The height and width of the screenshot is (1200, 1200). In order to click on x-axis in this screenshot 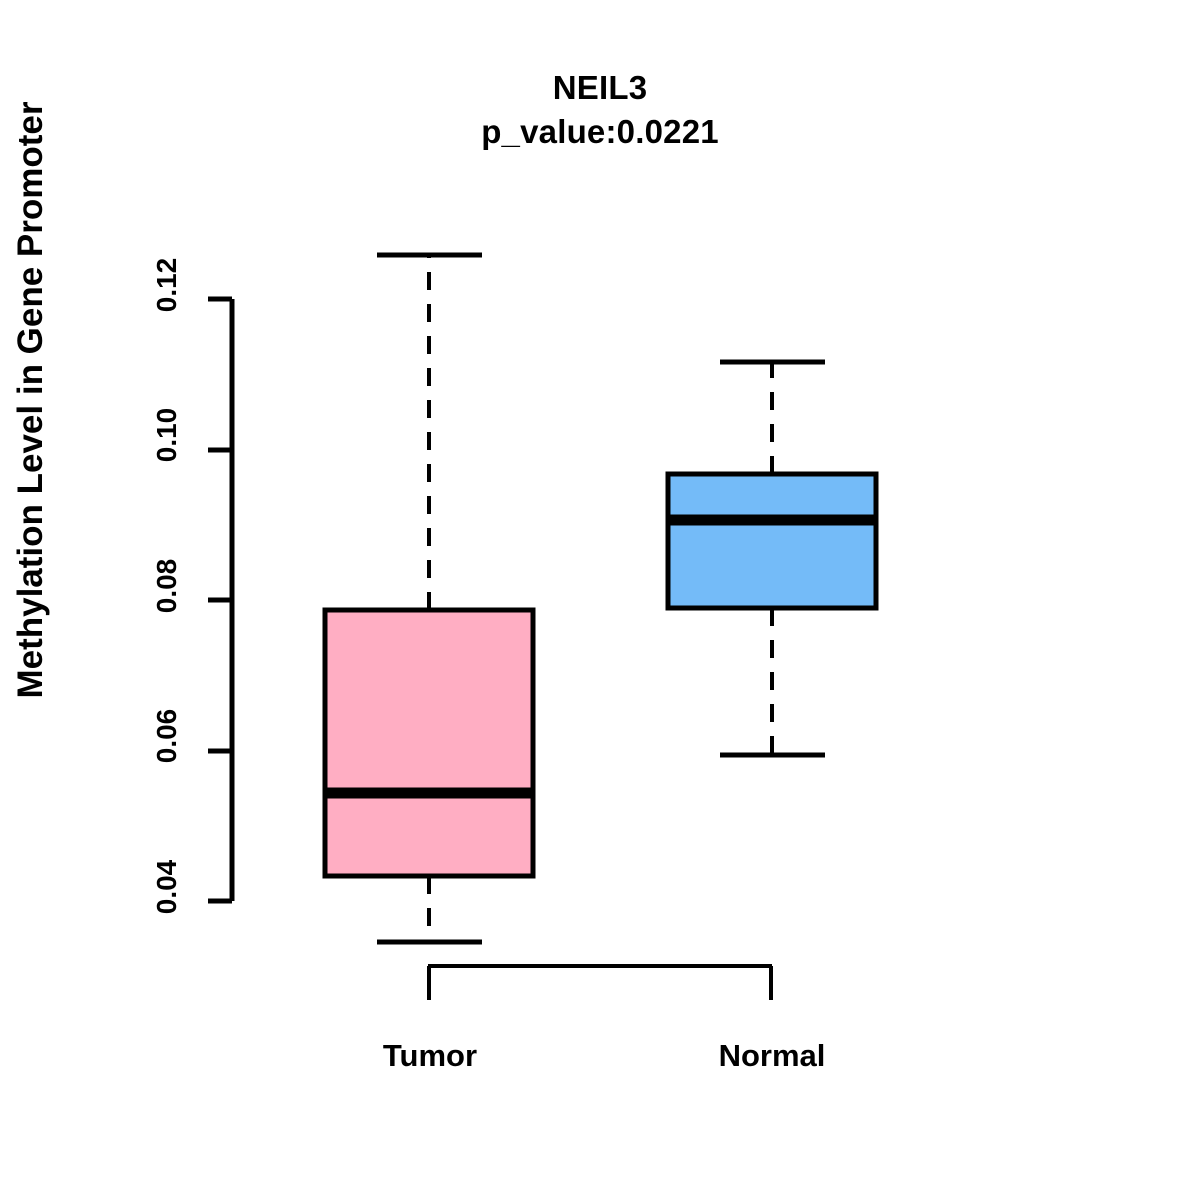, I will do `click(600, 982)`.